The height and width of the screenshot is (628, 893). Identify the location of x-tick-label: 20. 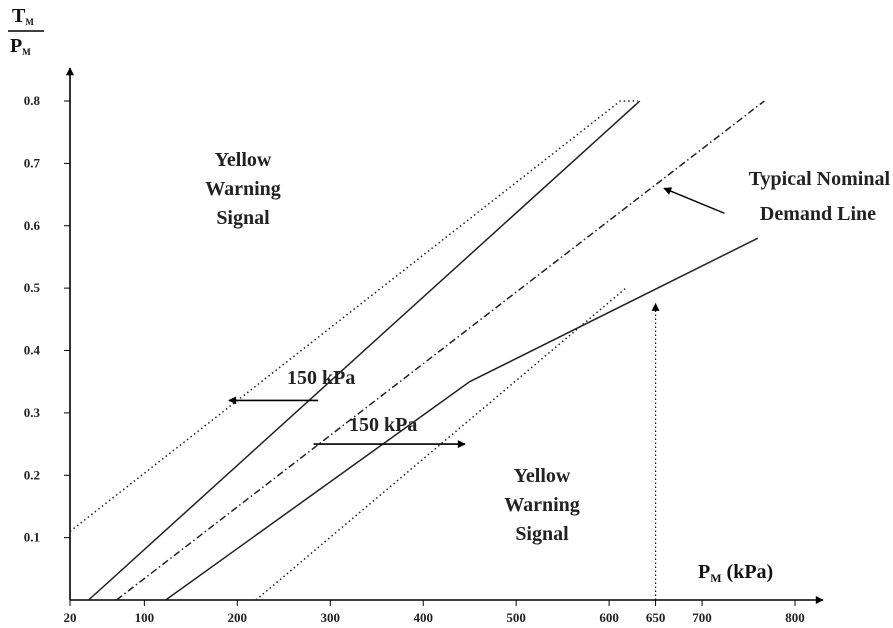
(70, 617).